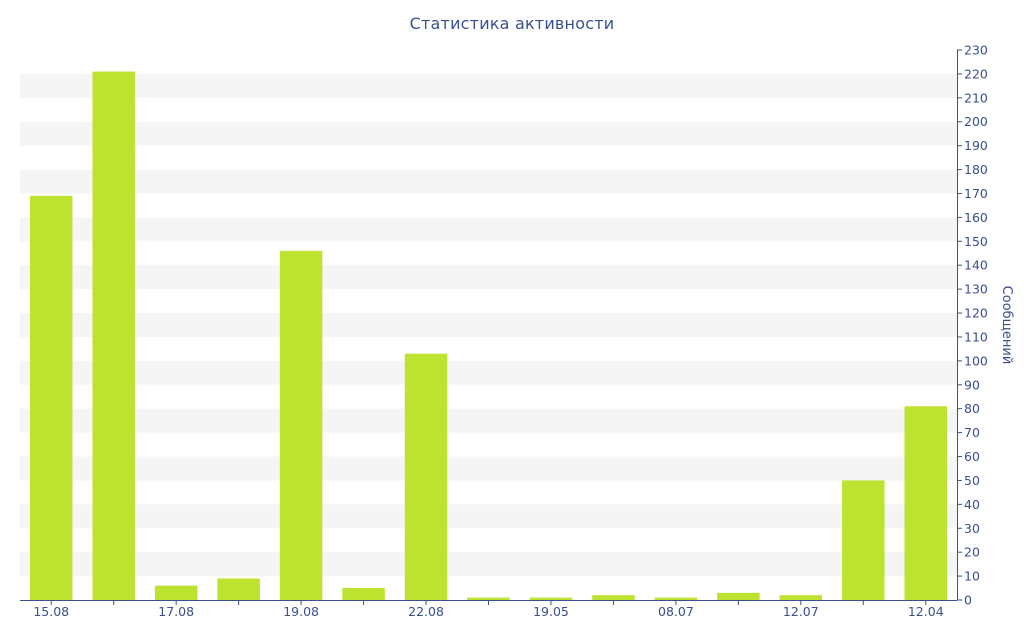 The image size is (1024, 640). Describe the element at coordinates (976, 336) in the screenshot. I see `y-tick-label: 110` at that location.